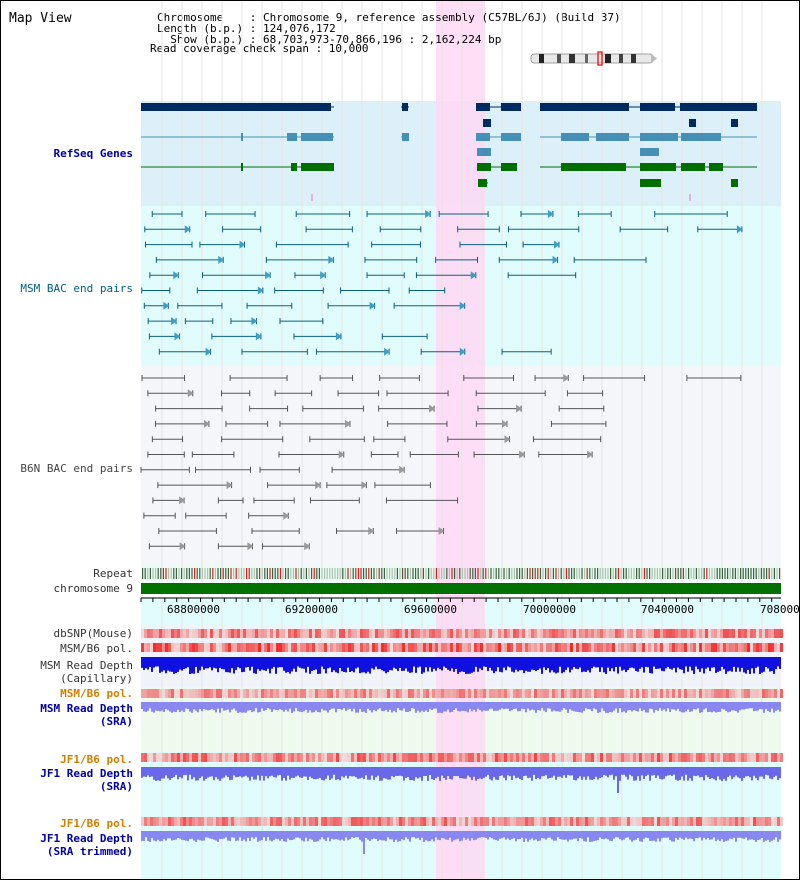  Describe the element at coordinates (76, 288) in the screenshot. I see `label-msm-bac: MSM BAC end pairs` at that location.